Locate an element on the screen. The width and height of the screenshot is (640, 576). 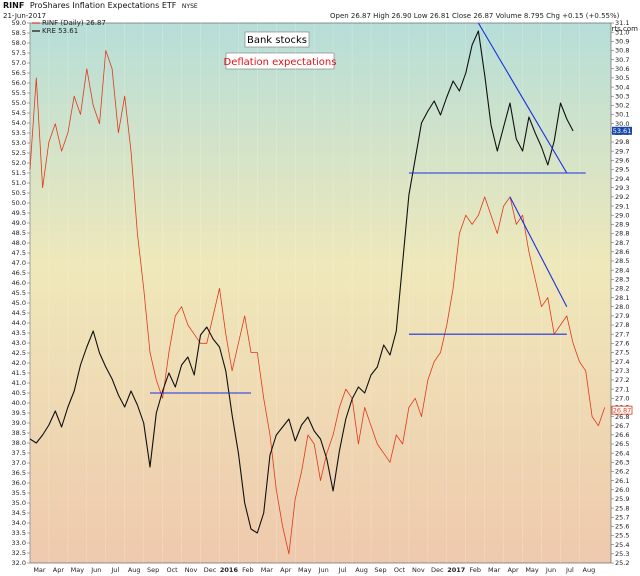
left-tick-label: 54.5 is located at coordinates (19, 113).